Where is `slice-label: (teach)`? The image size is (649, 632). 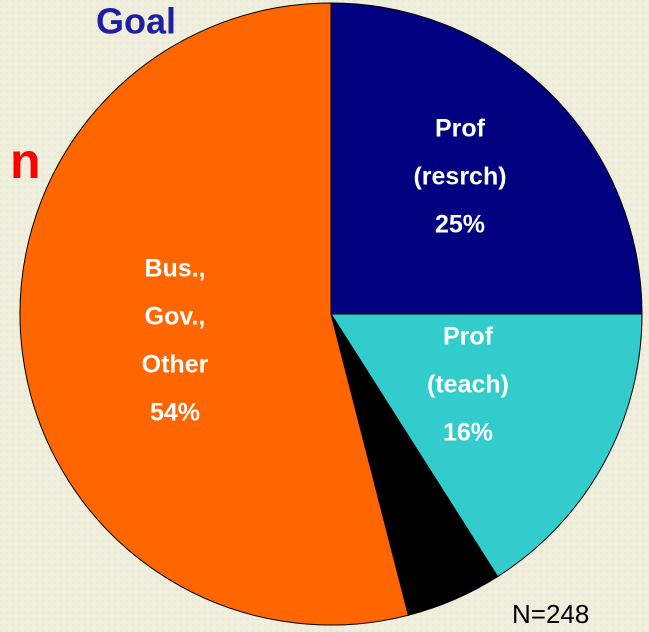
slice-label: (teach) is located at coordinates (468, 385).